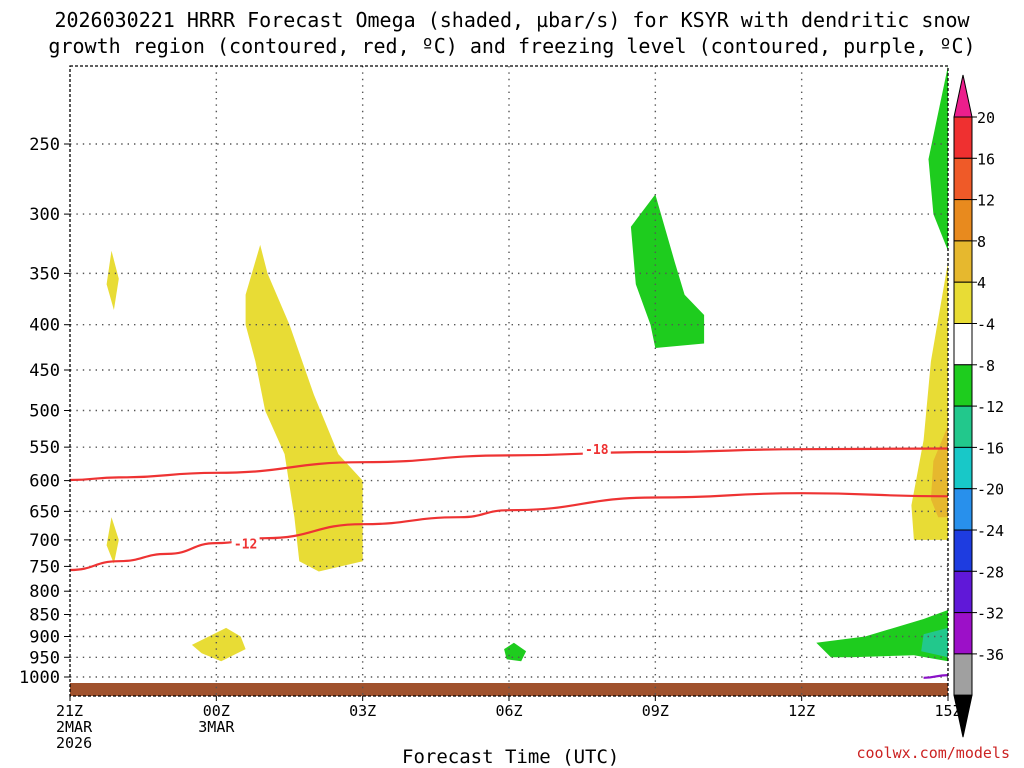 The width and height of the screenshot is (1024, 768). Describe the element at coordinates (655, 711) in the screenshot. I see `x-tick-label: 09Z` at that location.